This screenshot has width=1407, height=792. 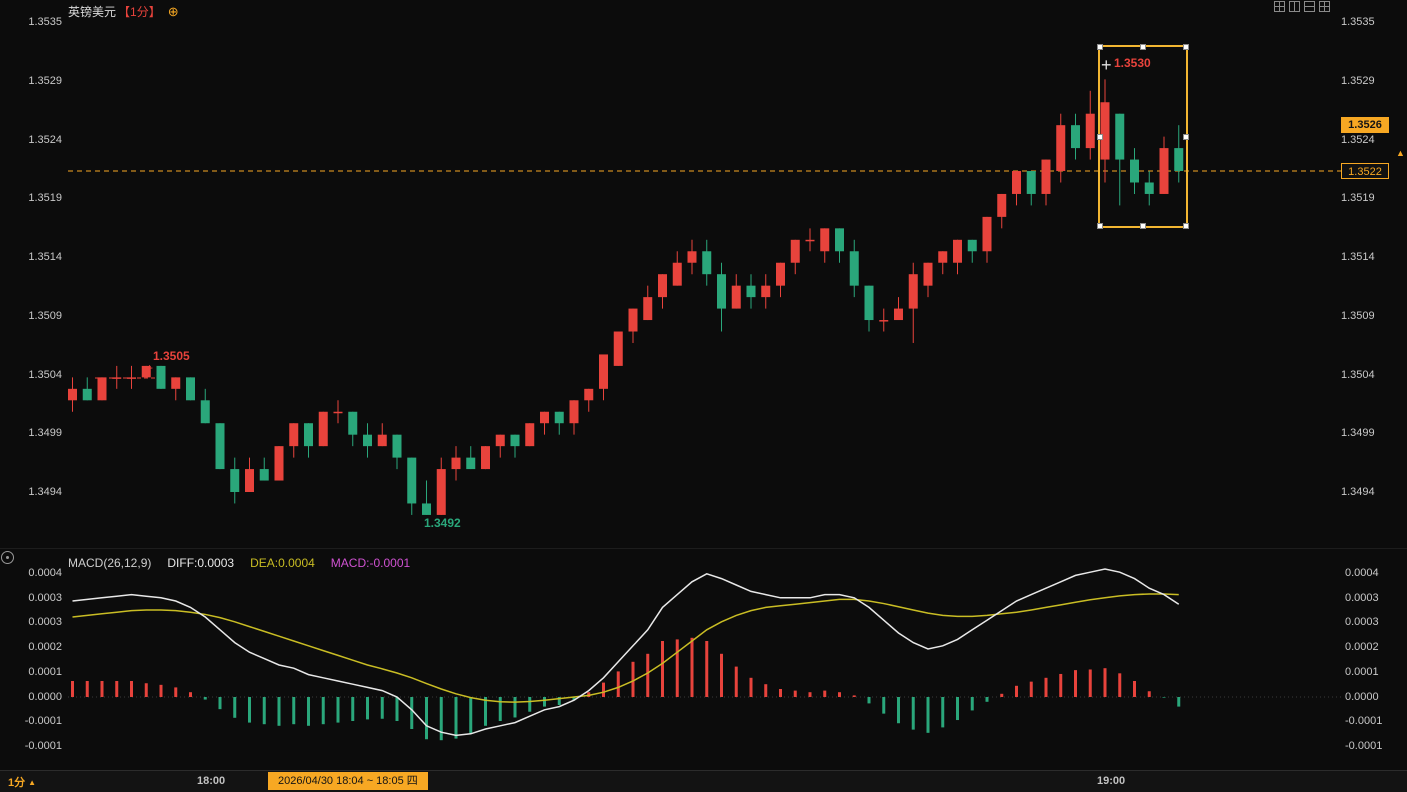 I want to click on chart-header: 英镑美元 【1分】 ⊕, so click(x=123, y=11).